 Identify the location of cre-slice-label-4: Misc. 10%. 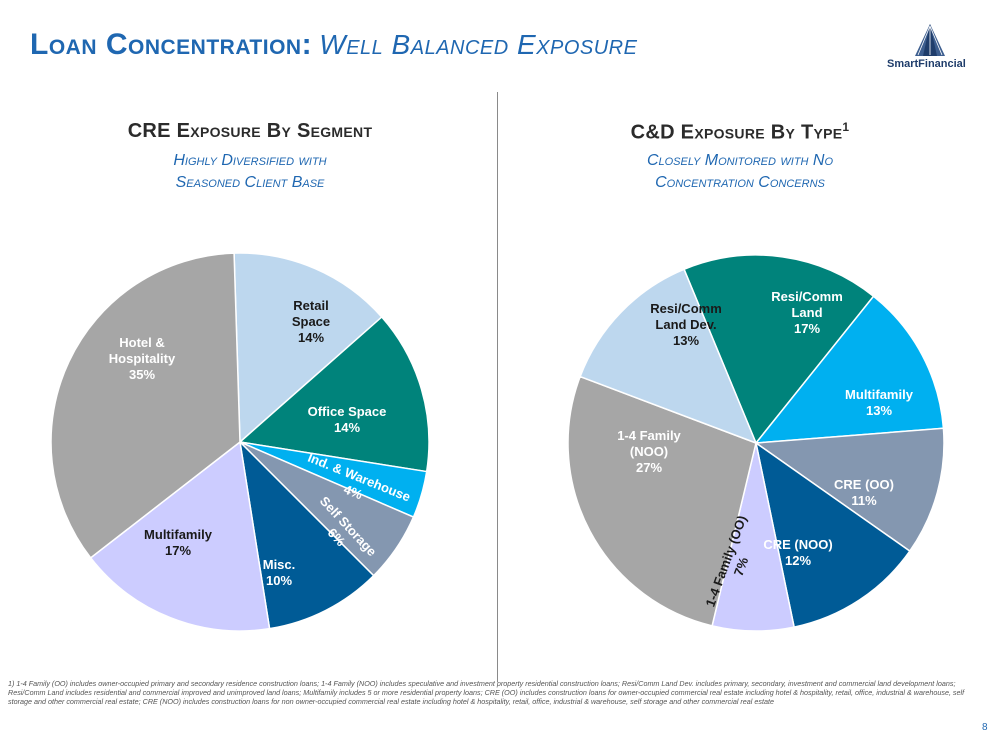
(279, 572).